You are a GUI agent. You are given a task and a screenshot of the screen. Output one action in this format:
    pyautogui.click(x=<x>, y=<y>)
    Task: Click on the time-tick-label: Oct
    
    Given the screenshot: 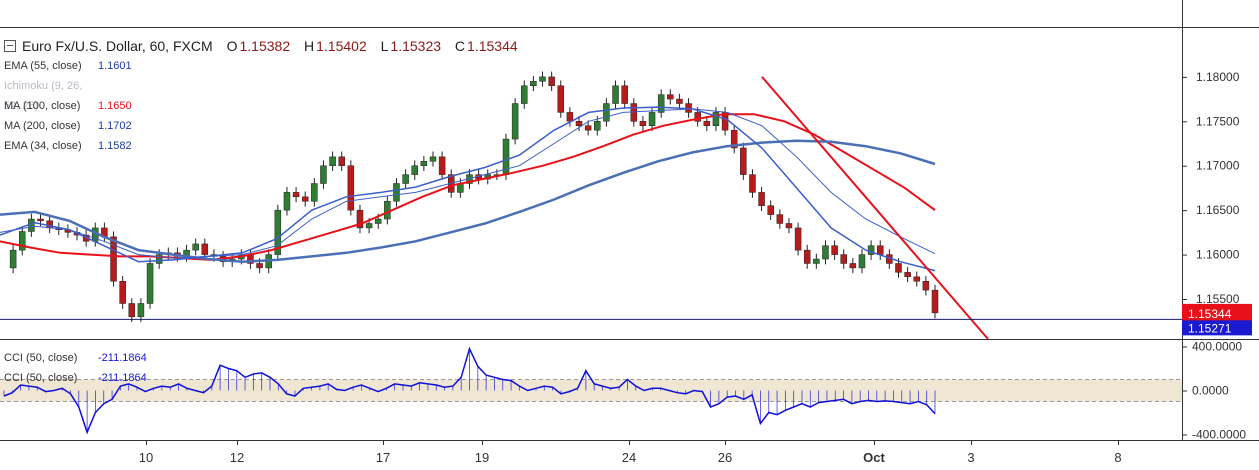 What is the action you would take?
    pyautogui.click(x=874, y=457)
    